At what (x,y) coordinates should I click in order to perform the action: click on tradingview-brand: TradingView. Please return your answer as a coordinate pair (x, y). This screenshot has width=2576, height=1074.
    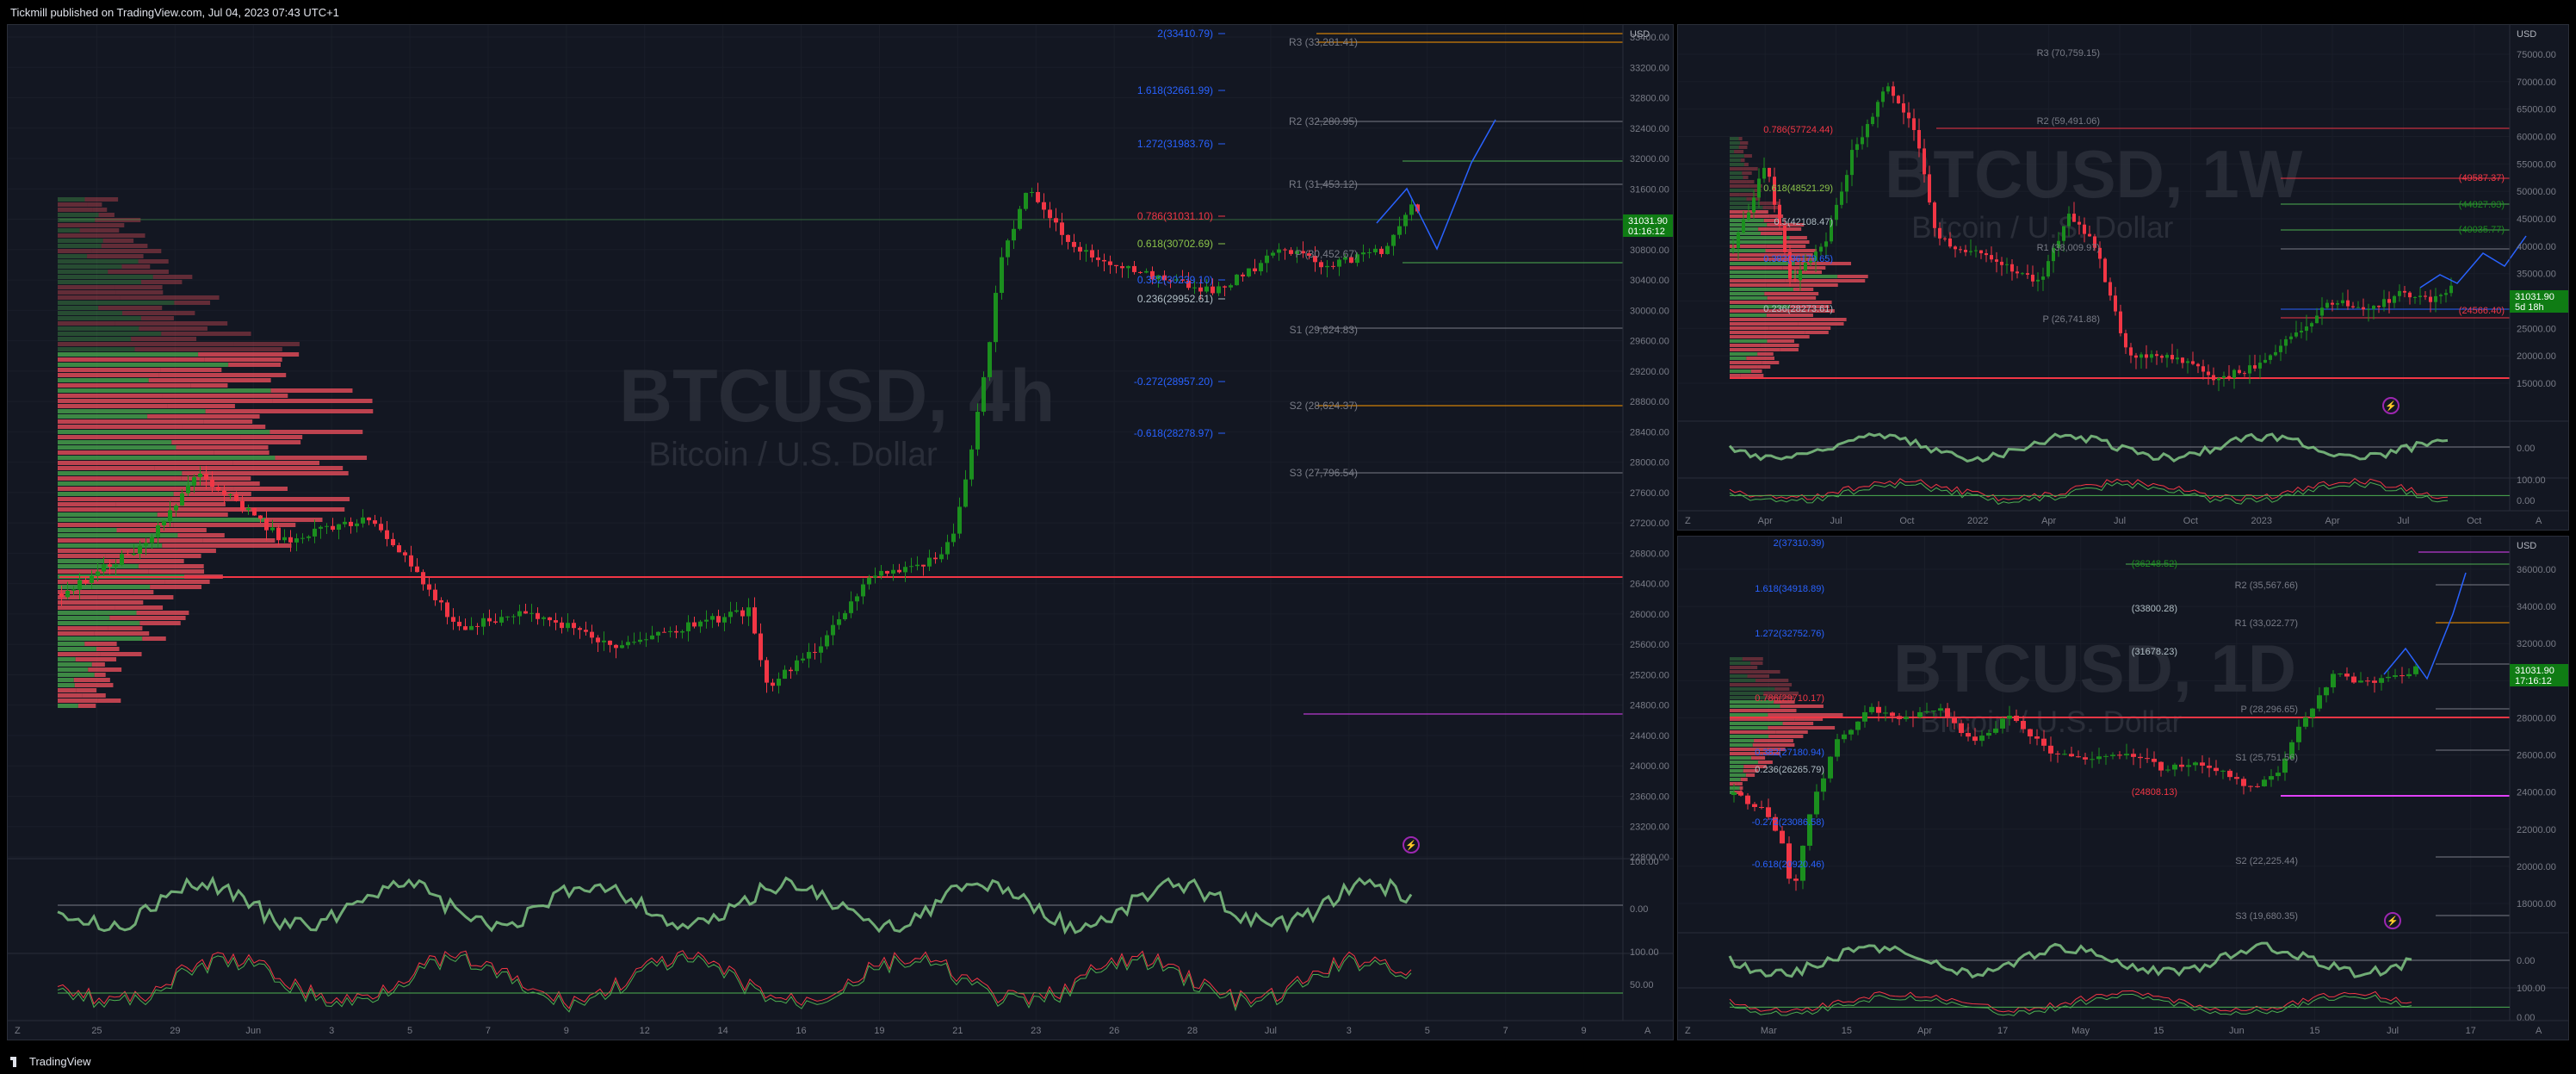
    Looking at the image, I should click on (51, 1061).